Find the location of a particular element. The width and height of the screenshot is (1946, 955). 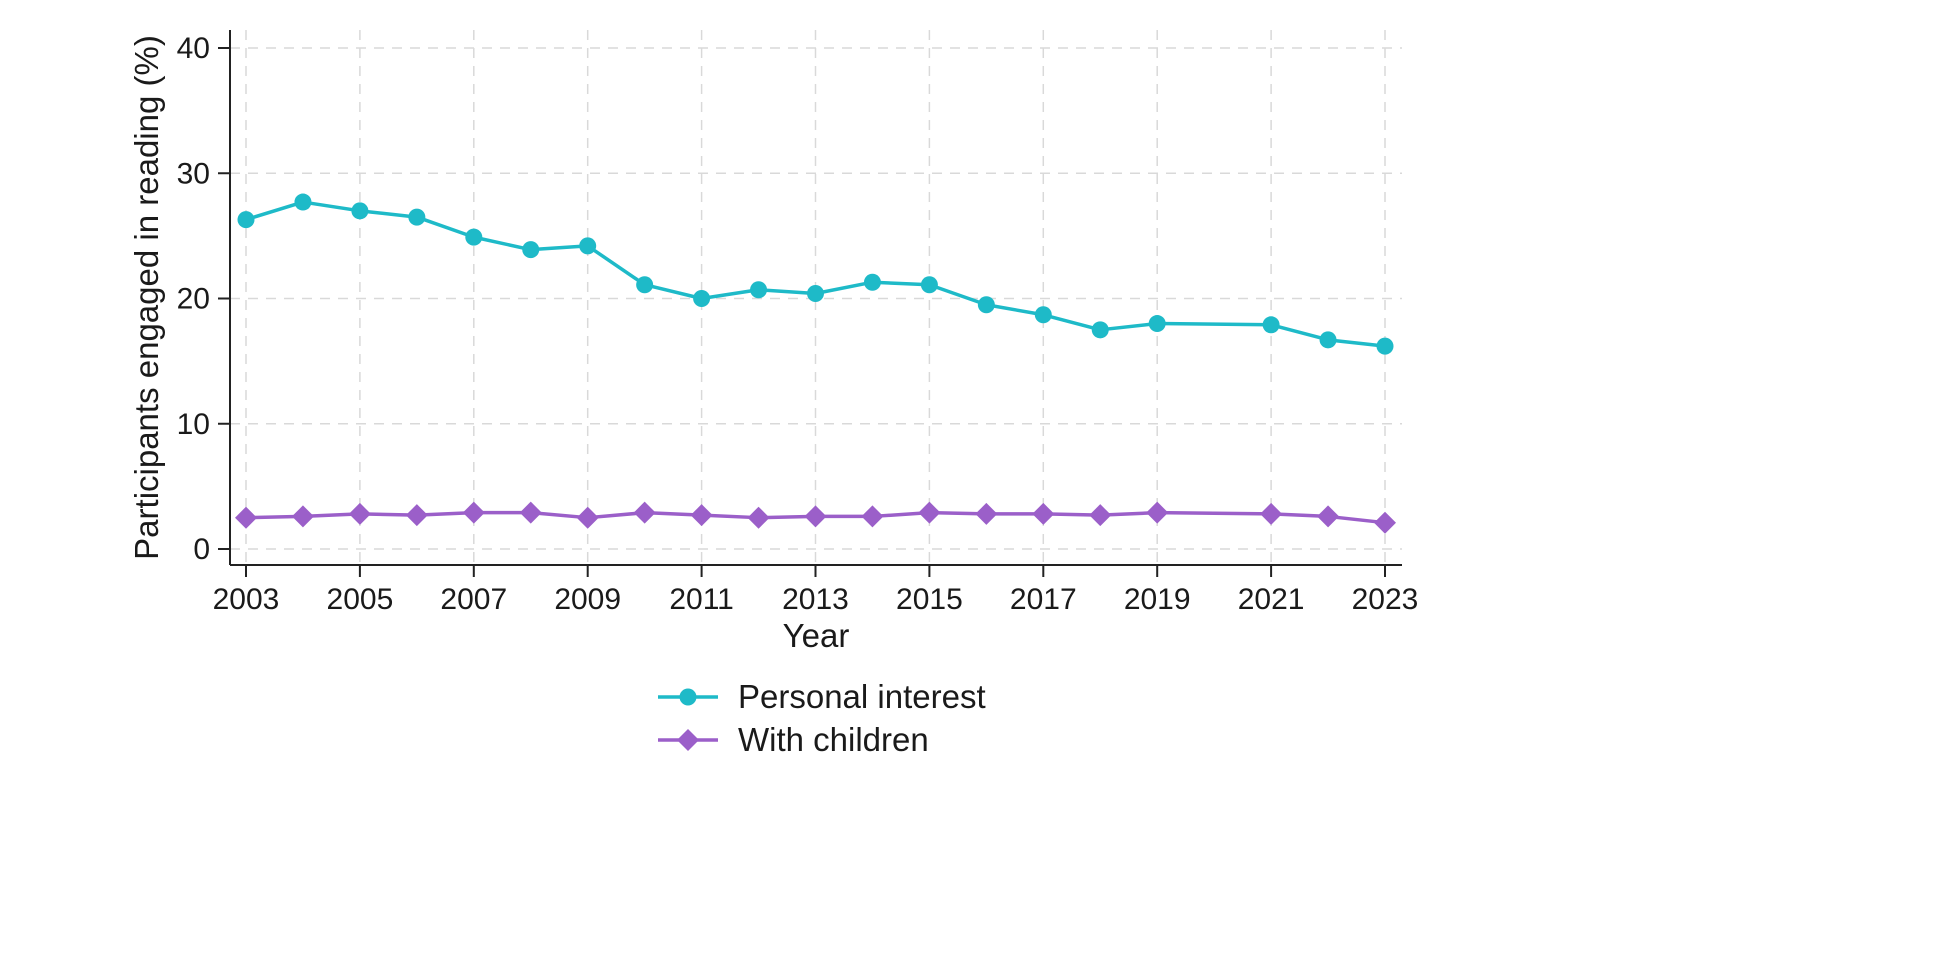

x-tick-label: 2017 is located at coordinates (1043, 599).